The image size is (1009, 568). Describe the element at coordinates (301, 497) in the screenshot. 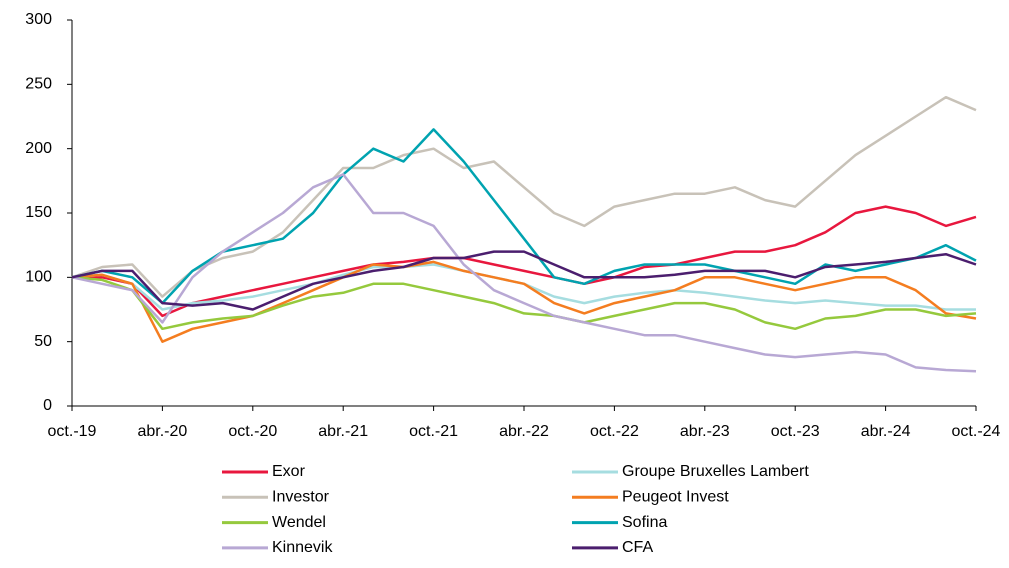

I see `legend-label: Investor` at that location.